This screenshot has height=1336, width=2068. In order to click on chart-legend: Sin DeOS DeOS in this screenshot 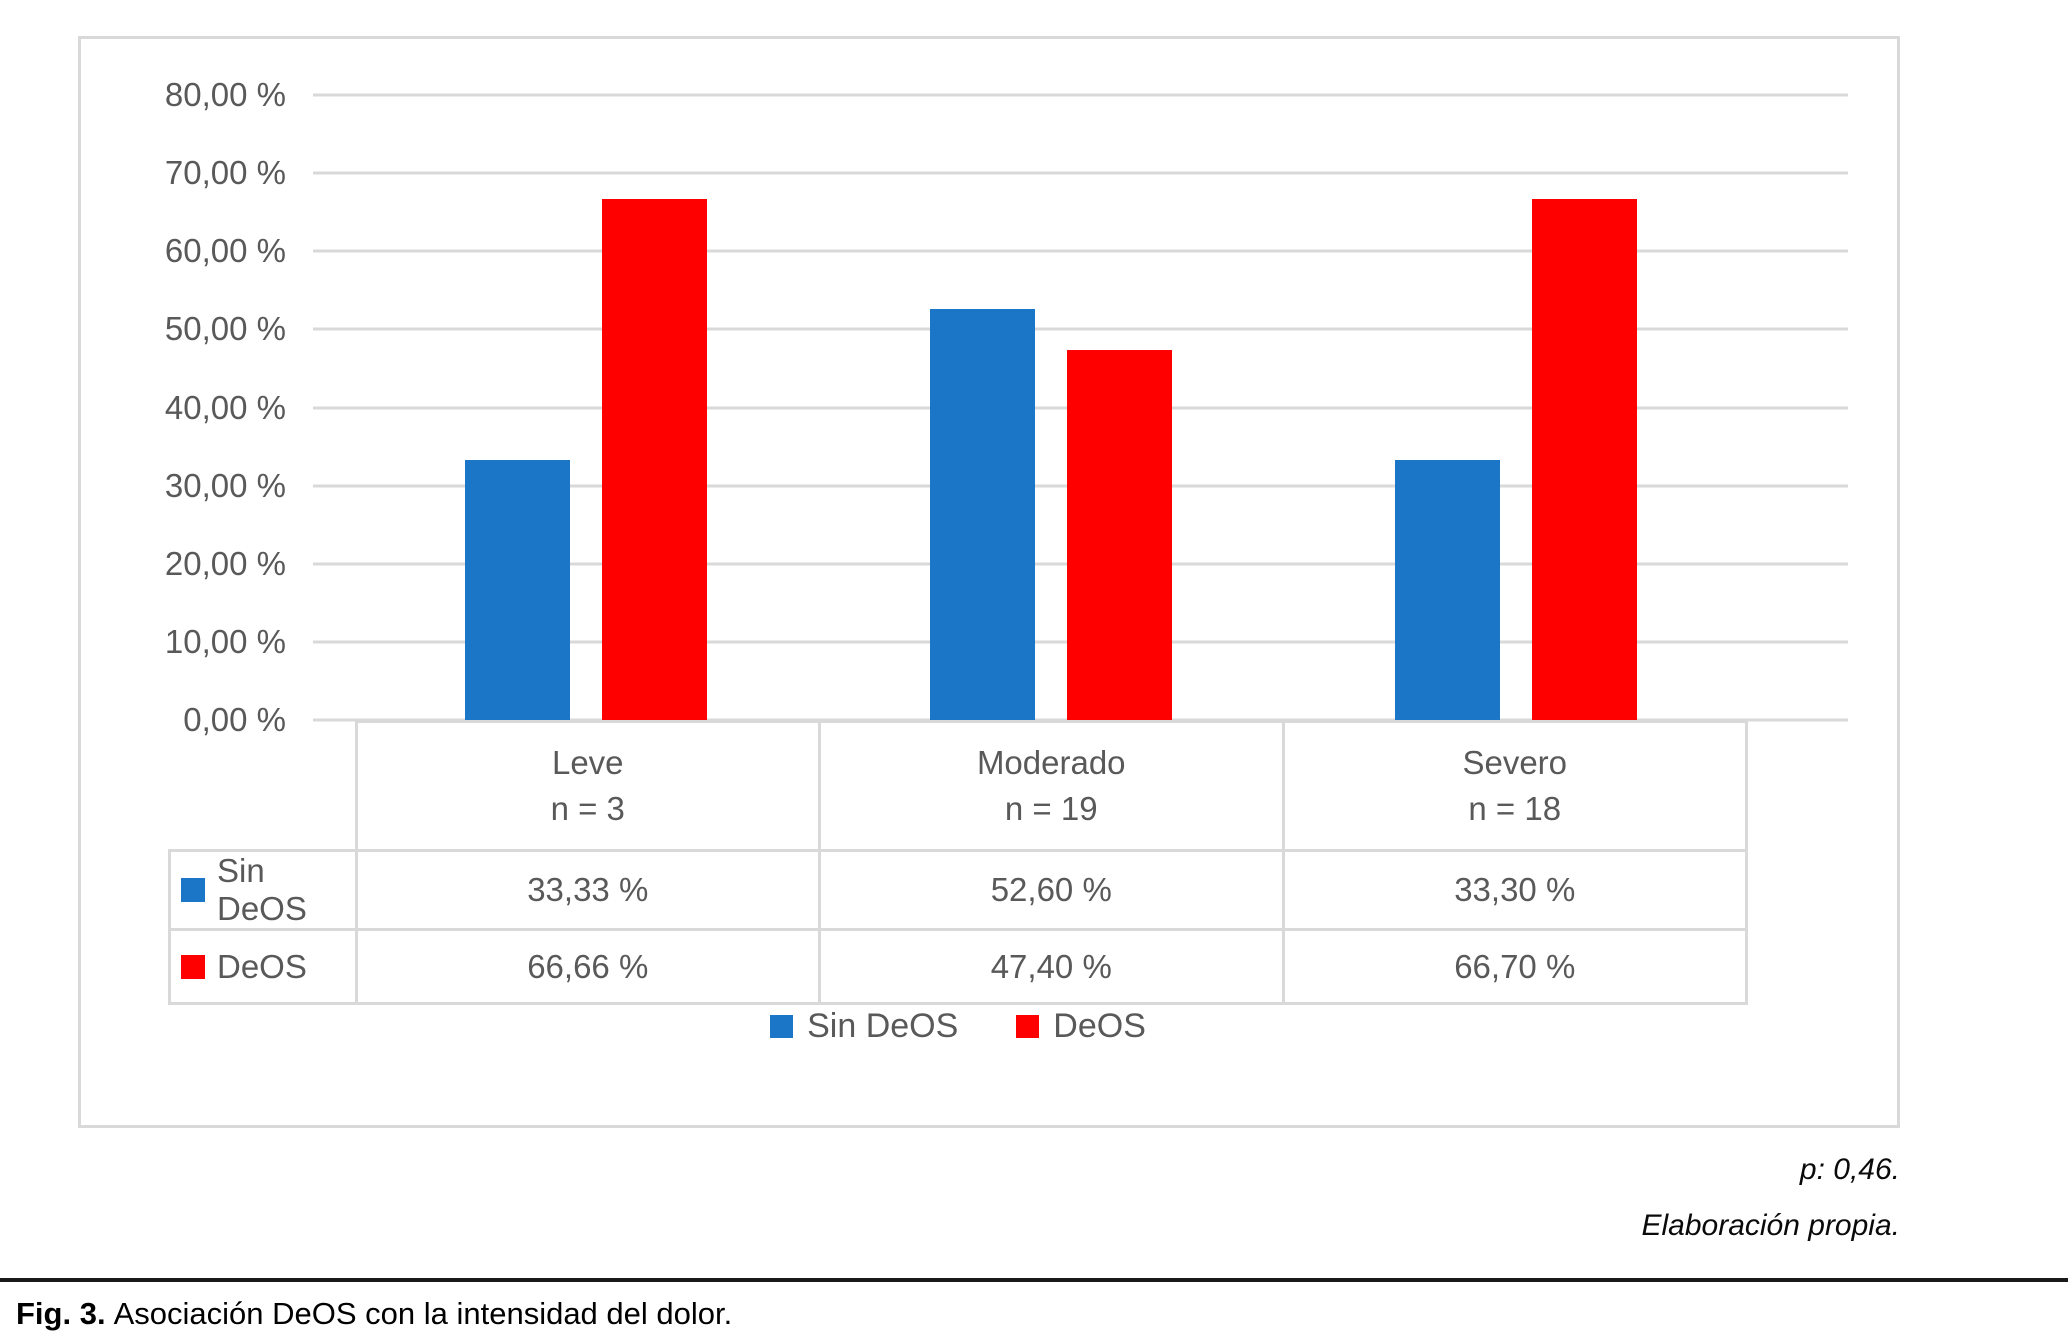, I will do `click(958, 1026)`.